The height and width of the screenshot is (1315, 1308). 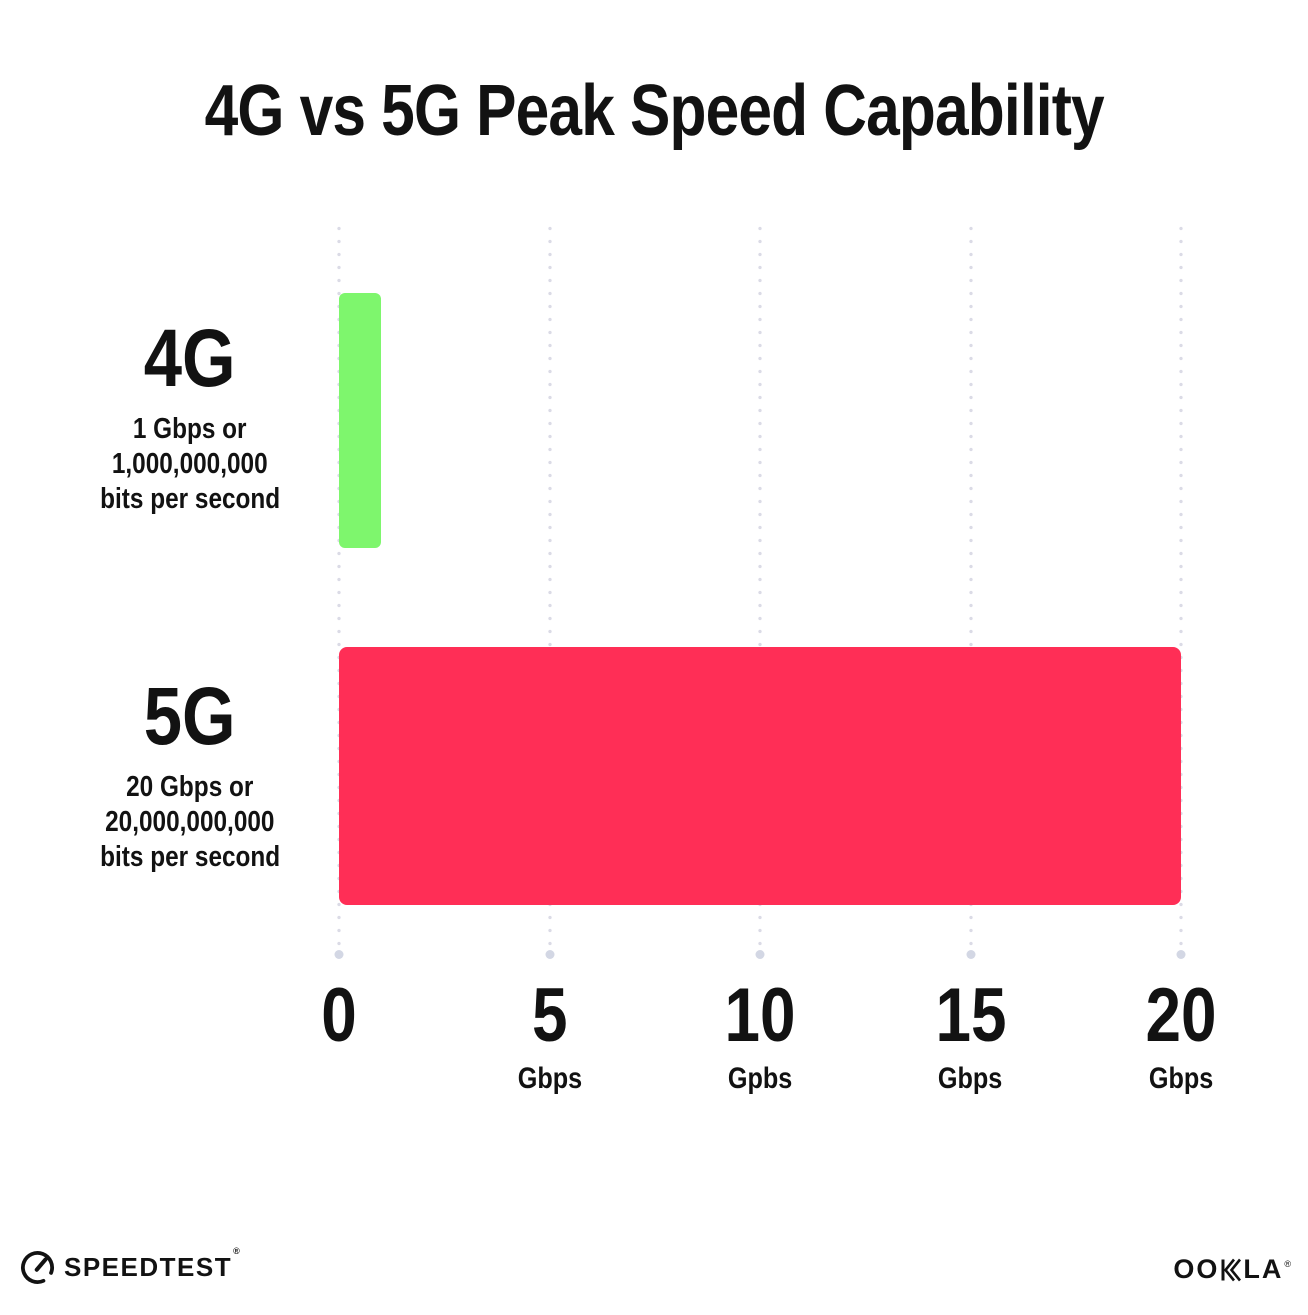 I want to click on ookla-logo: OO LA ®, so click(x=1232, y=1269).